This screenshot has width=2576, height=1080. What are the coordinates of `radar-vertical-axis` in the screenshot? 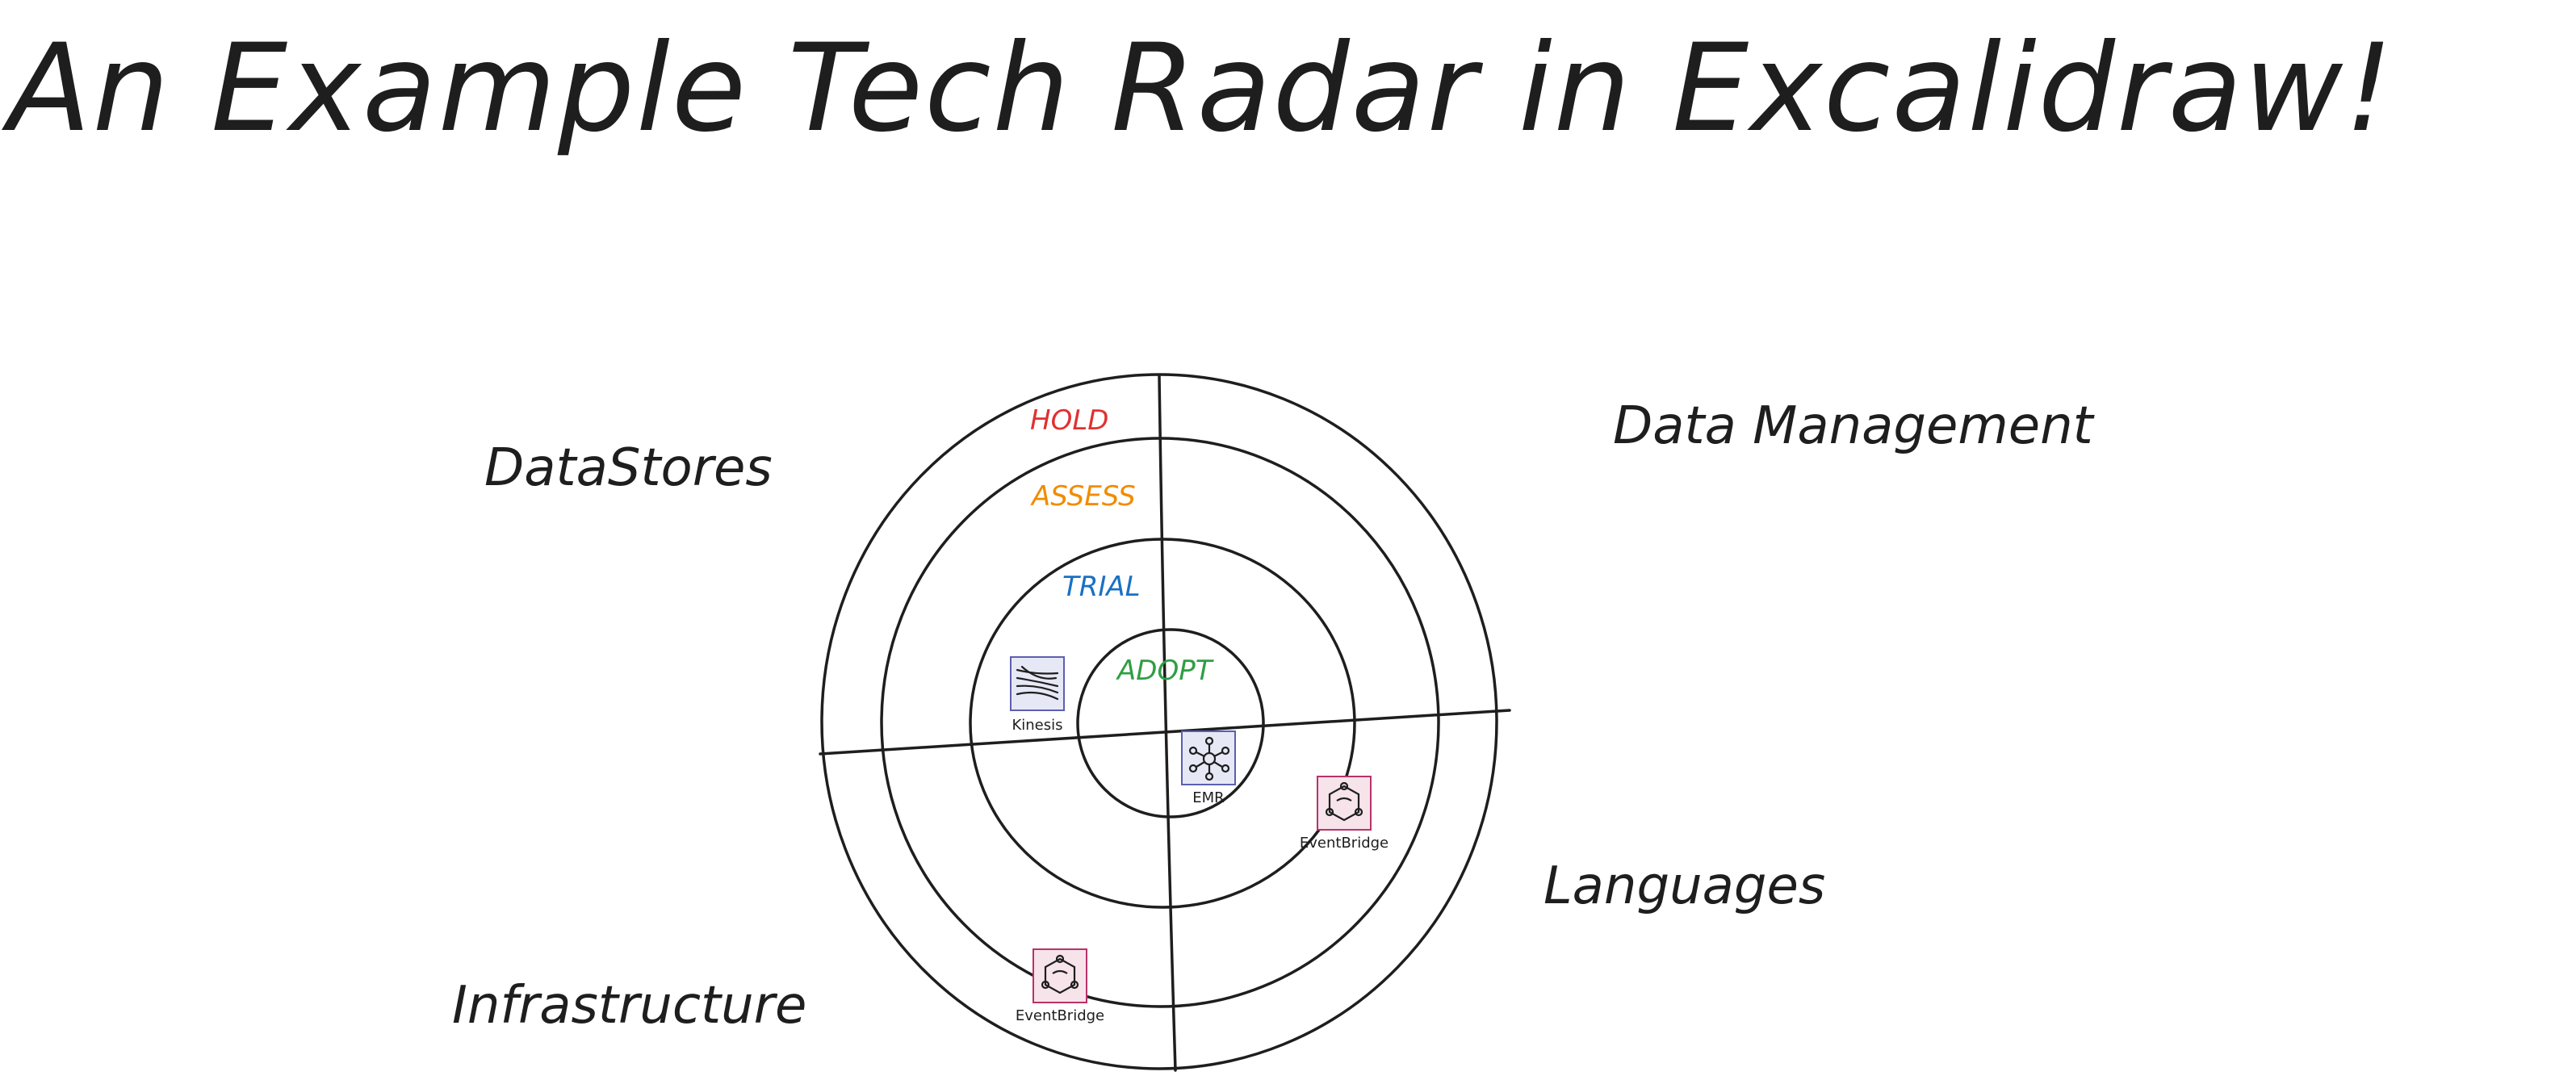 It's located at (1167, 723).